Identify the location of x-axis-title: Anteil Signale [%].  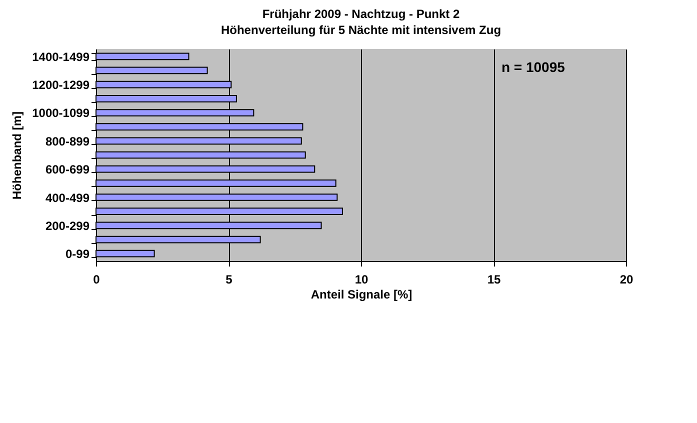
(361, 295).